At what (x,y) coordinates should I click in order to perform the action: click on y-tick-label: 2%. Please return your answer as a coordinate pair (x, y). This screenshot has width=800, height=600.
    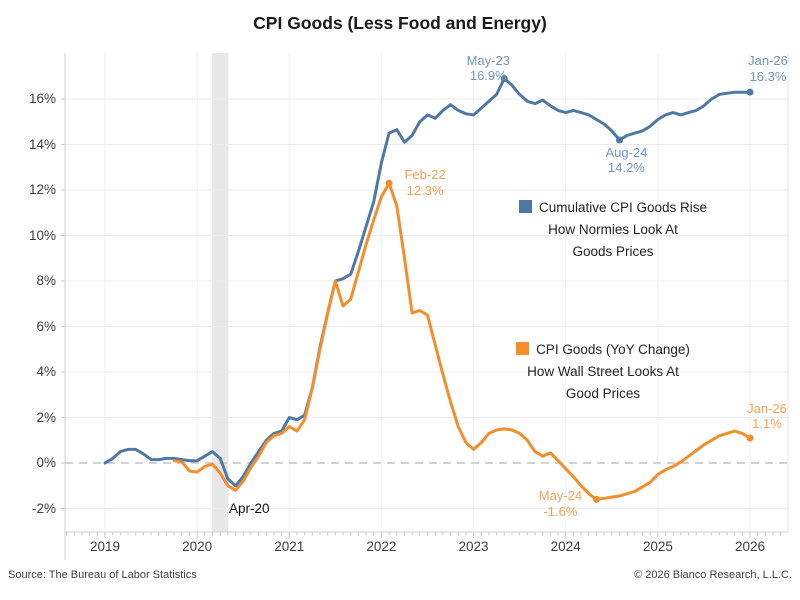
    Looking at the image, I should click on (46, 417).